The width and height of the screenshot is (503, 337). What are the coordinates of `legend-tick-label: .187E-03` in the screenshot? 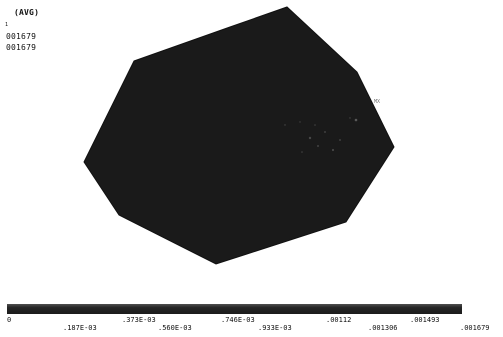 It's located at (80, 328).